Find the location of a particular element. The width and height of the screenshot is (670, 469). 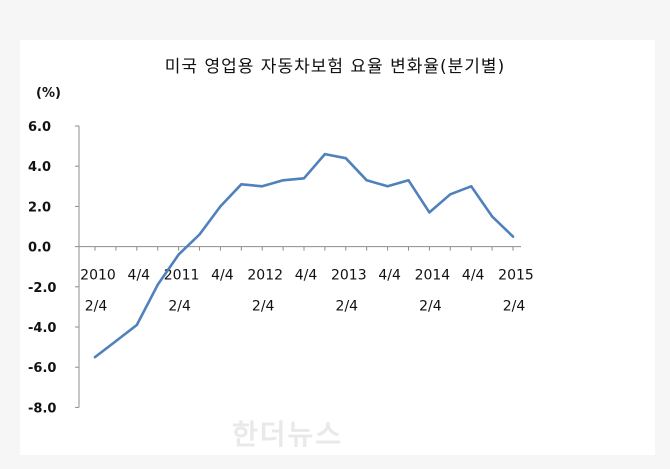

y-tick-label: 4.0 is located at coordinates (39, 167).